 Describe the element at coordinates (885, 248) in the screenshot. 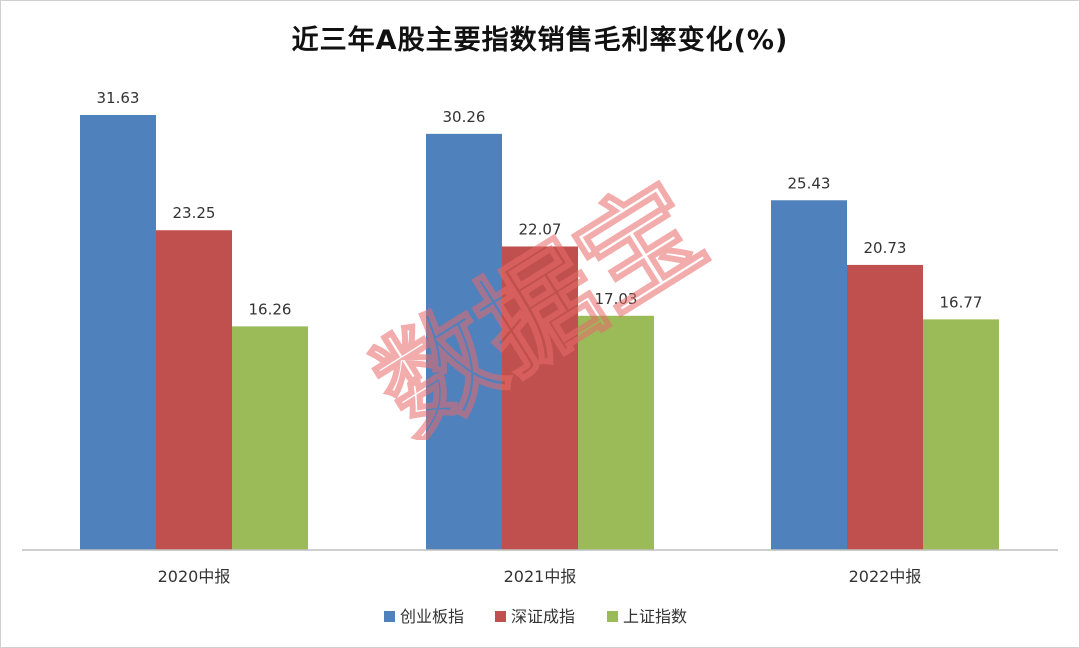

I see `data-label-2-cat-3: 20.73` at that location.